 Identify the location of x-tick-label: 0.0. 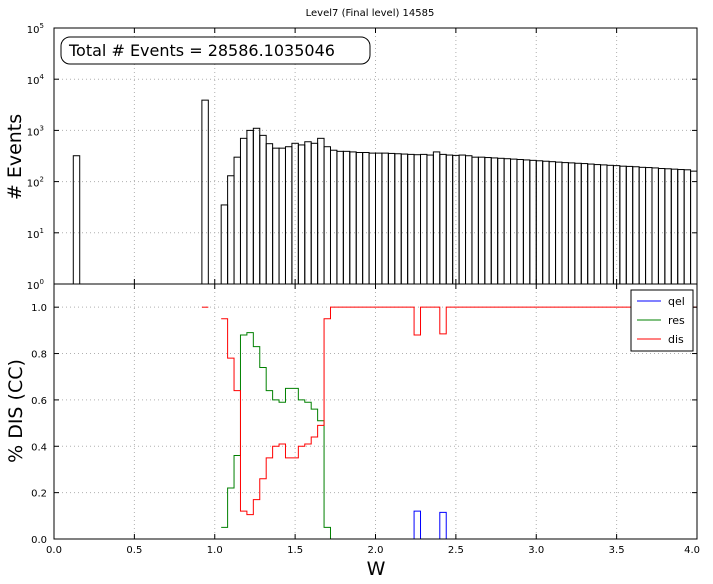
(54, 550).